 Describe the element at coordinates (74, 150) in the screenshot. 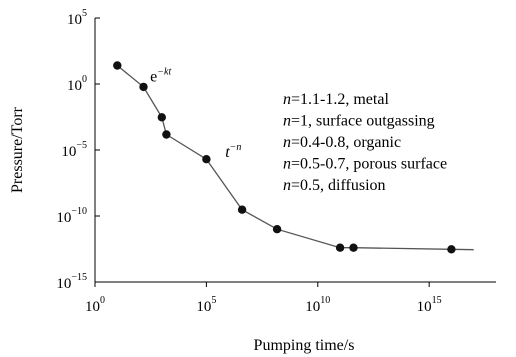

I see `y-tick-label-2: 10⁻⁵` at that location.